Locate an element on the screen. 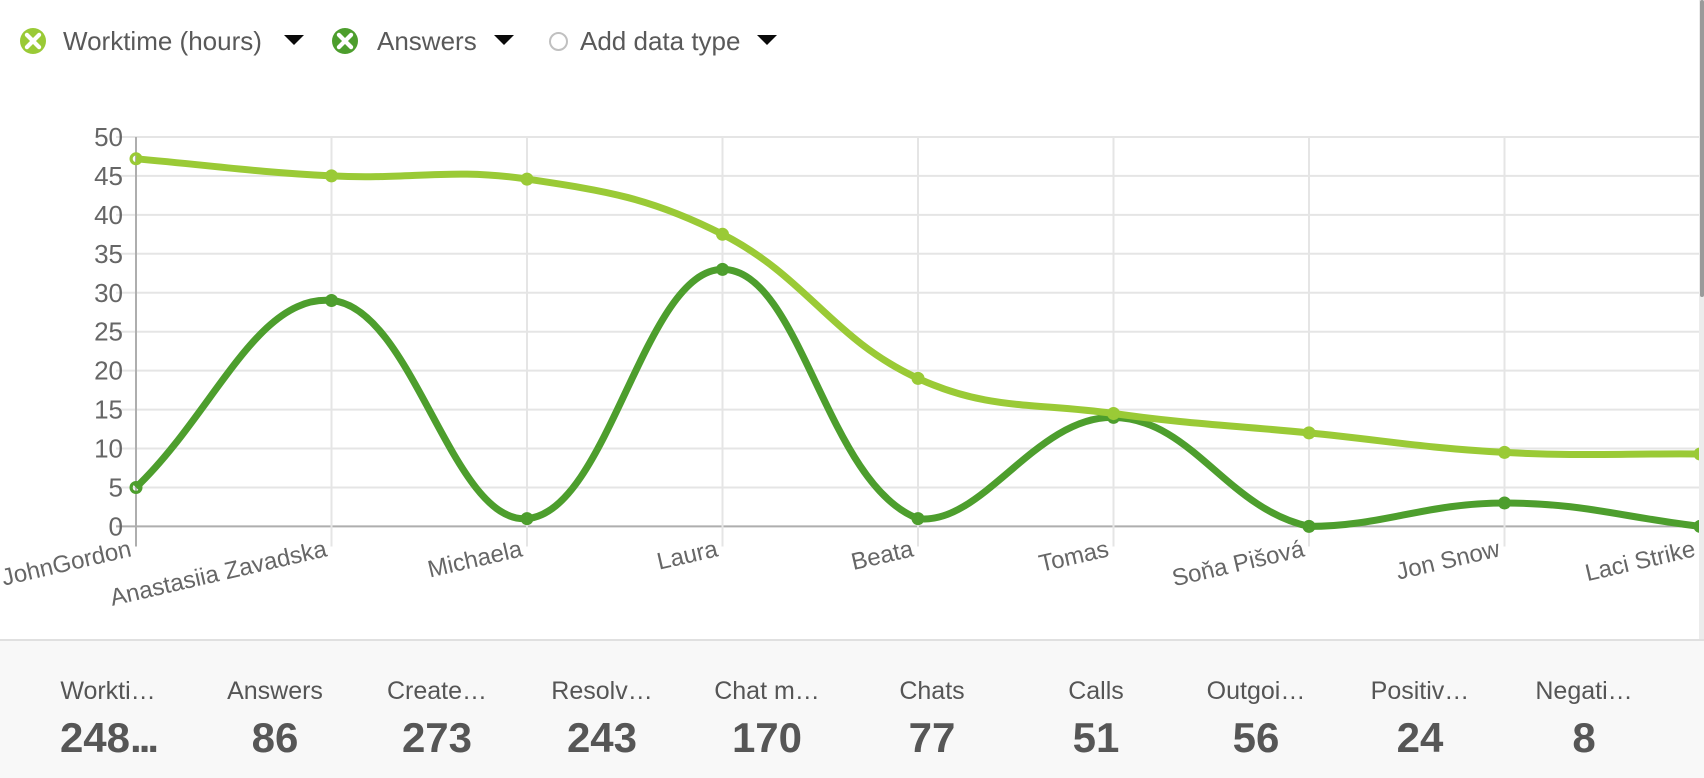 This screenshot has height=778, width=1704. svg-text: Jon Snow is located at coordinates (1448, 560).